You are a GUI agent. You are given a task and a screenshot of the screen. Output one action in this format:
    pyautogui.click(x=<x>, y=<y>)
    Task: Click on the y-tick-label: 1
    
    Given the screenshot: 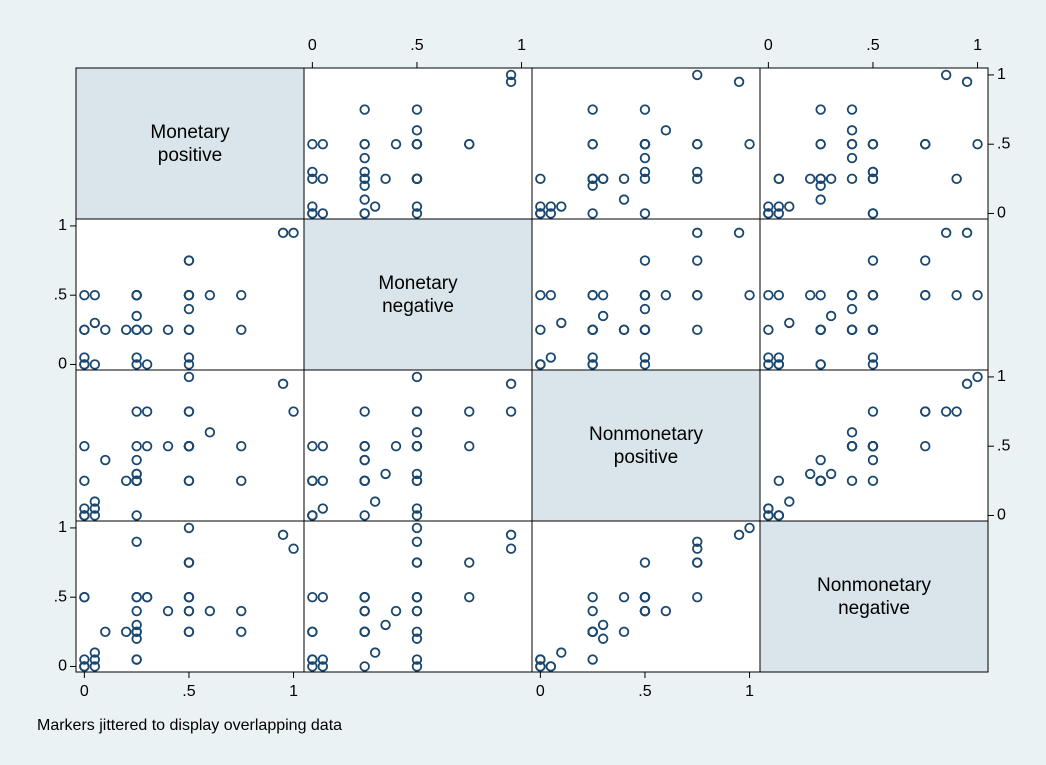 What is the action you would take?
    pyautogui.click(x=1001, y=376)
    